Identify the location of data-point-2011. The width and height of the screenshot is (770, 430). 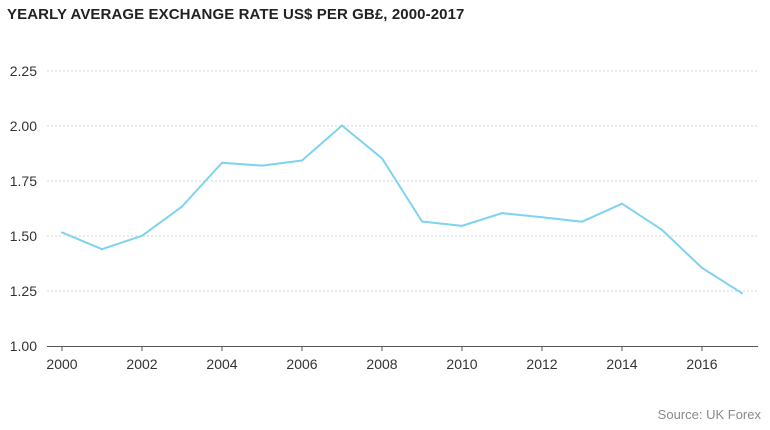
(502, 213).